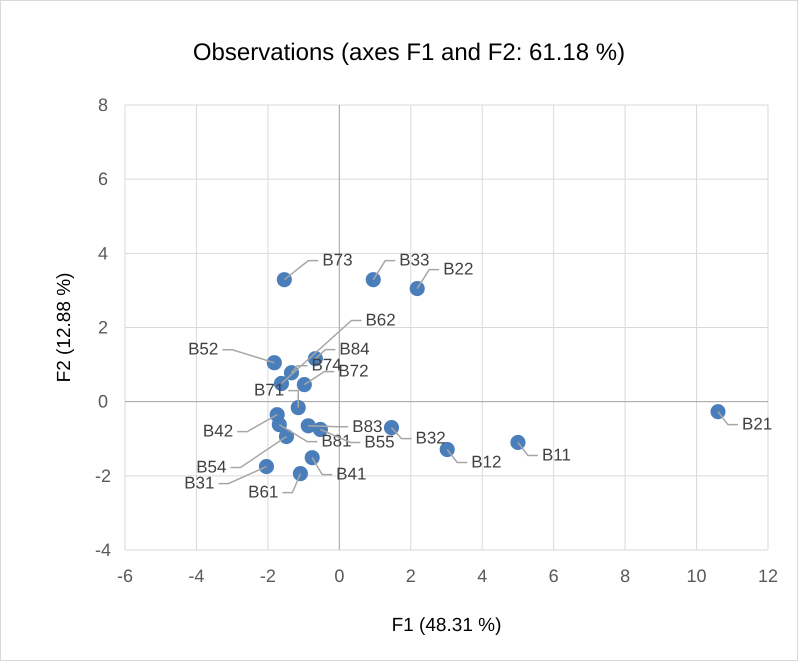  What do you see at coordinates (380, 320) in the screenshot?
I see `annotation: B62` at bounding box center [380, 320].